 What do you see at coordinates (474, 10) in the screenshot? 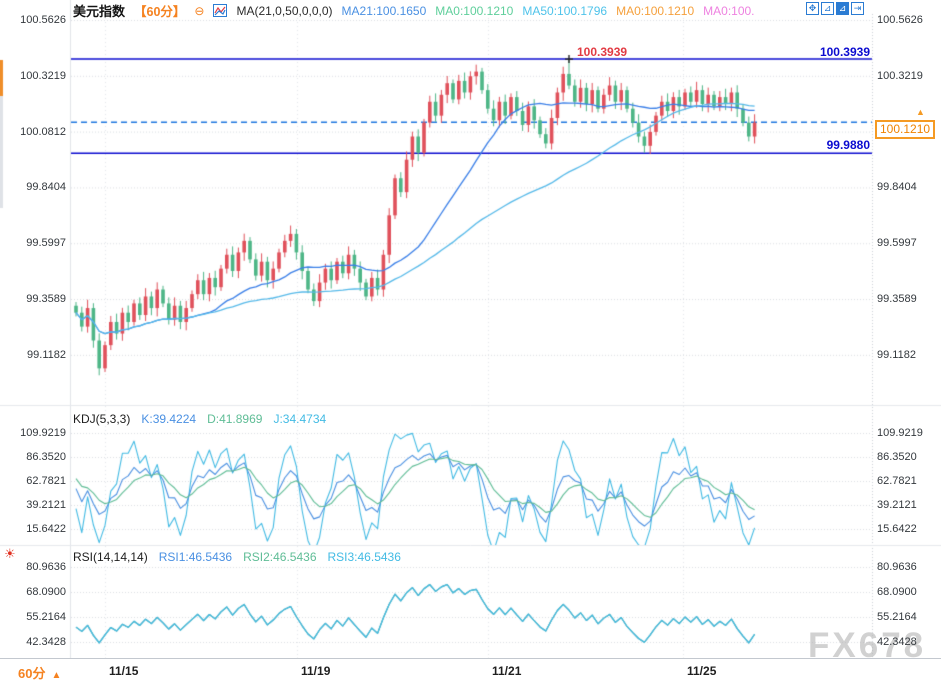
I see `ma0-value-1: MA0:100.1210` at bounding box center [474, 10].